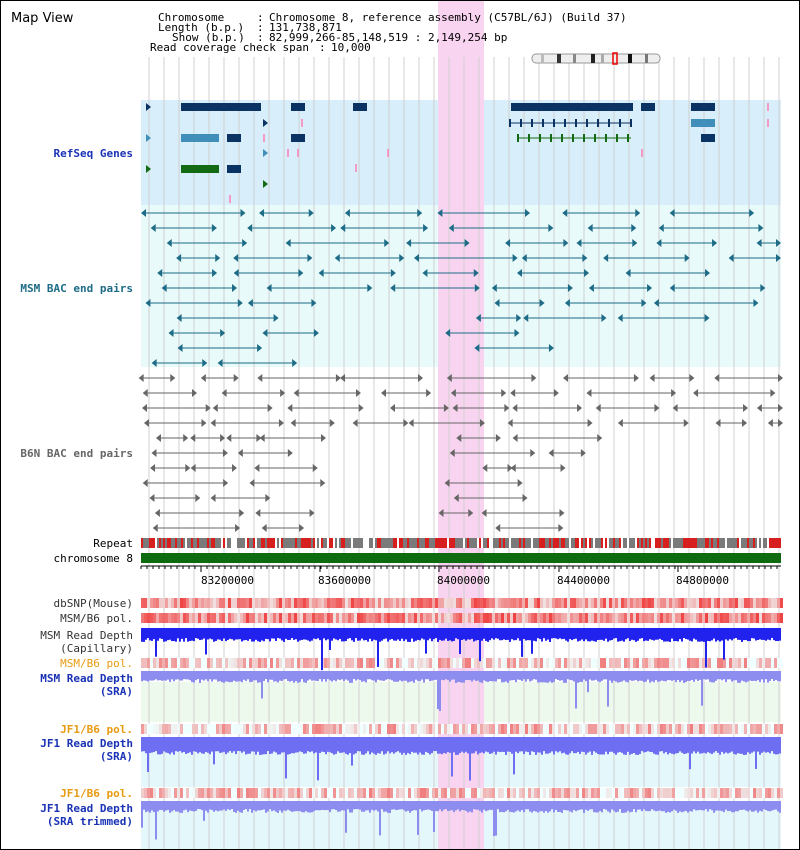 The image size is (800, 850). Describe the element at coordinates (93, 153) in the screenshot. I see `track-label-refseq-genes: RefSeq Genes` at that location.